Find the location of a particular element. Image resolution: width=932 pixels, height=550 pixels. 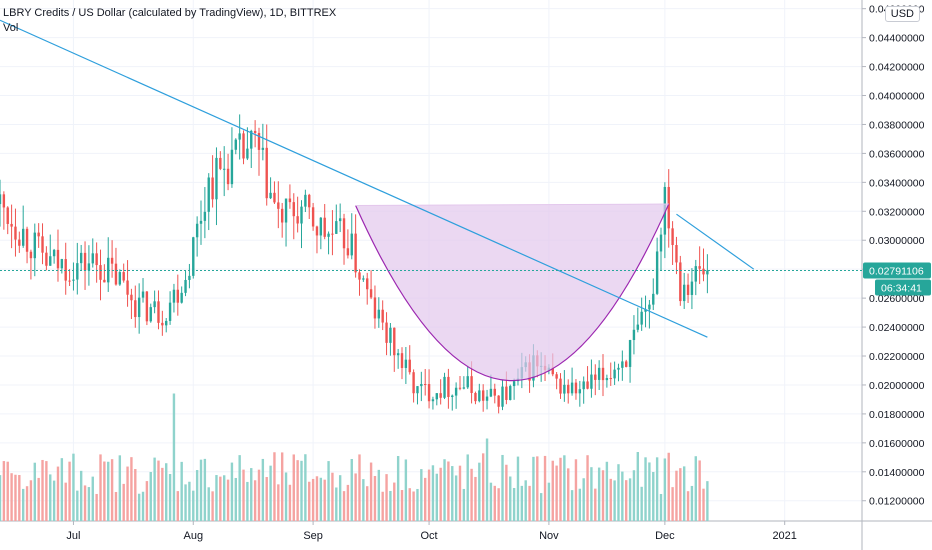

countdown-label: 06:34:41 is located at coordinates (901, 288).